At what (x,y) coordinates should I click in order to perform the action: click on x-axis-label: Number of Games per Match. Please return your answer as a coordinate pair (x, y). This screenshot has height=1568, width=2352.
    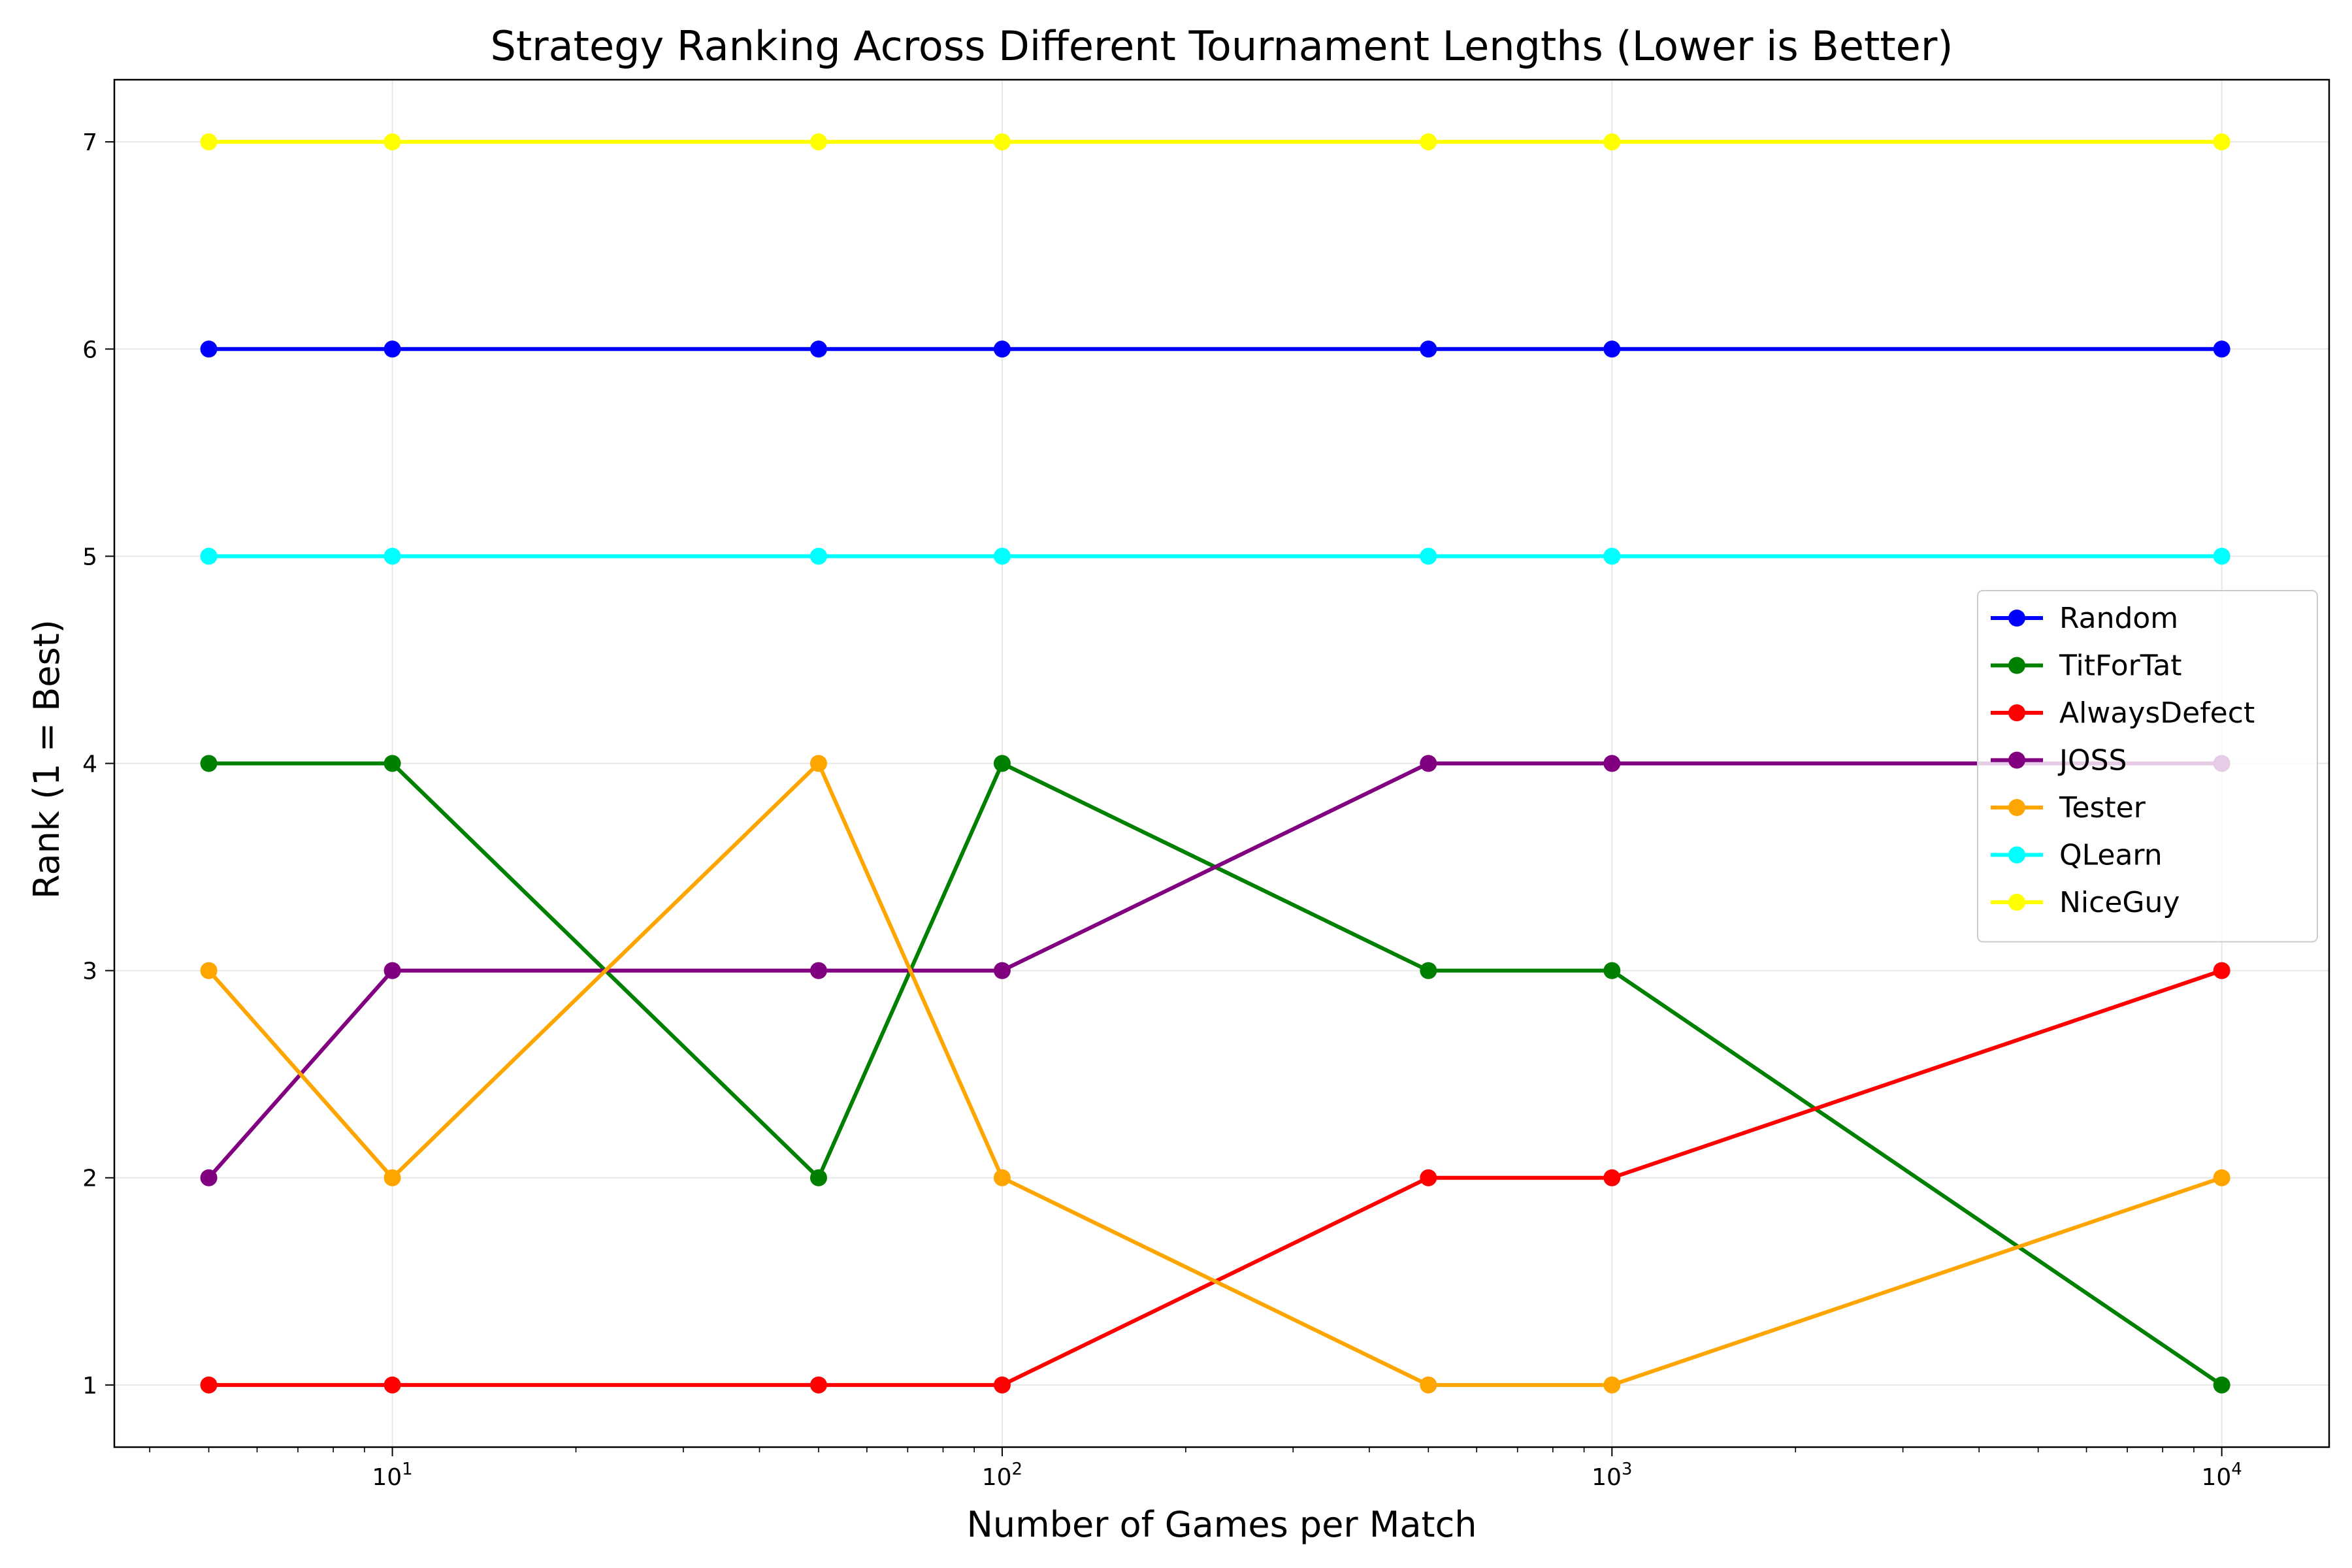
    Looking at the image, I should click on (1222, 1524).